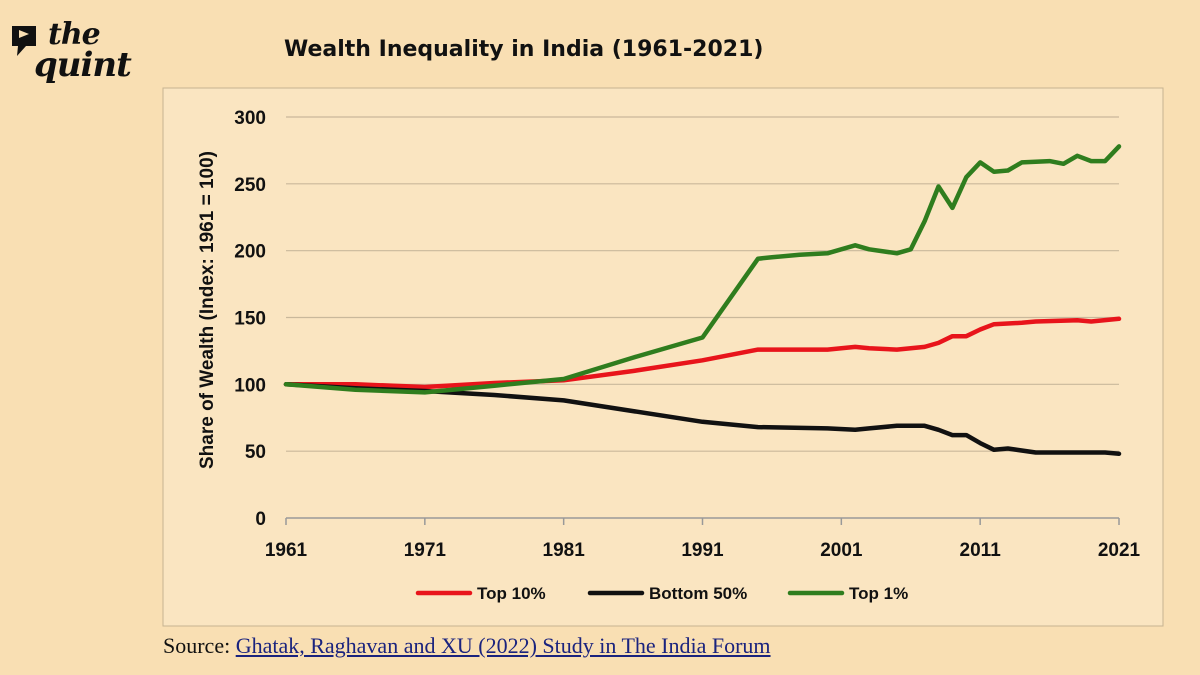  What do you see at coordinates (250, 185) in the screenshot?
I see `y-tick-label: 250` at bounding box center [250, 185].